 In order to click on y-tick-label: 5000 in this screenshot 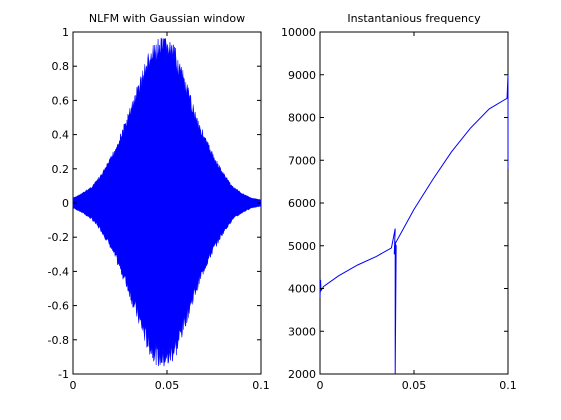, I will do `click(302, 246)`.